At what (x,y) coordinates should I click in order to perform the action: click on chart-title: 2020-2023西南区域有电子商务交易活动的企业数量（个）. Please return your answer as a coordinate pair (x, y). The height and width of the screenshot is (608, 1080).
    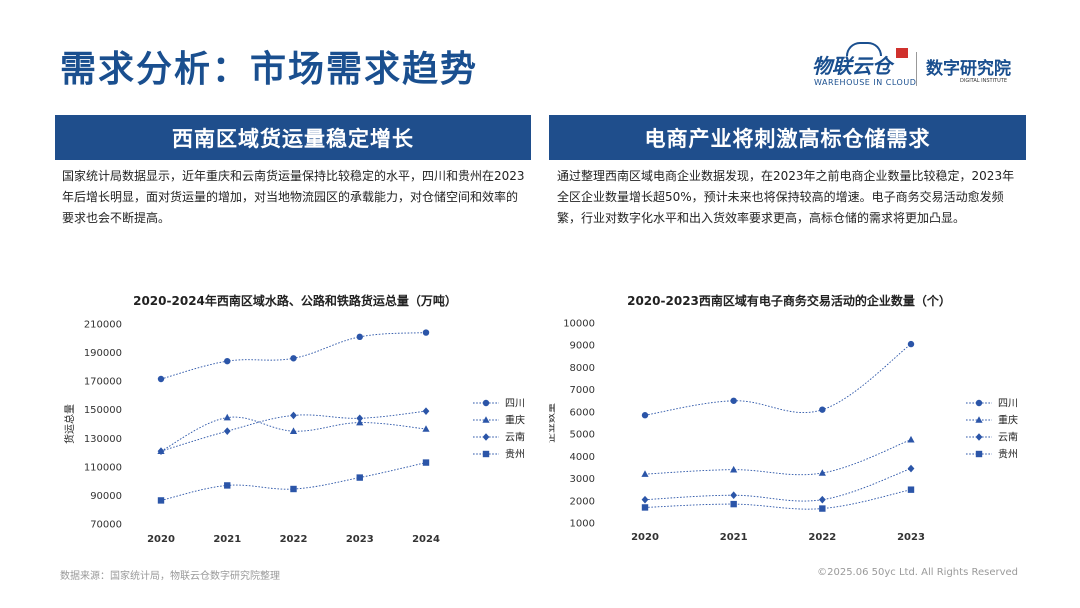
    Looking at the image, I should click on (789, 301).